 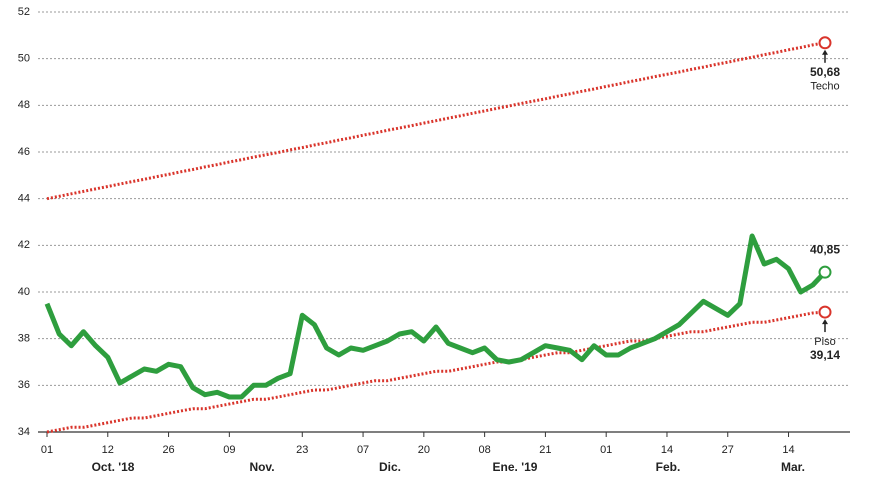 What do you see at coordinates (24, 432) in the screenshot?
I see `y-tick-label: 34` at bounding box center [24, 432].